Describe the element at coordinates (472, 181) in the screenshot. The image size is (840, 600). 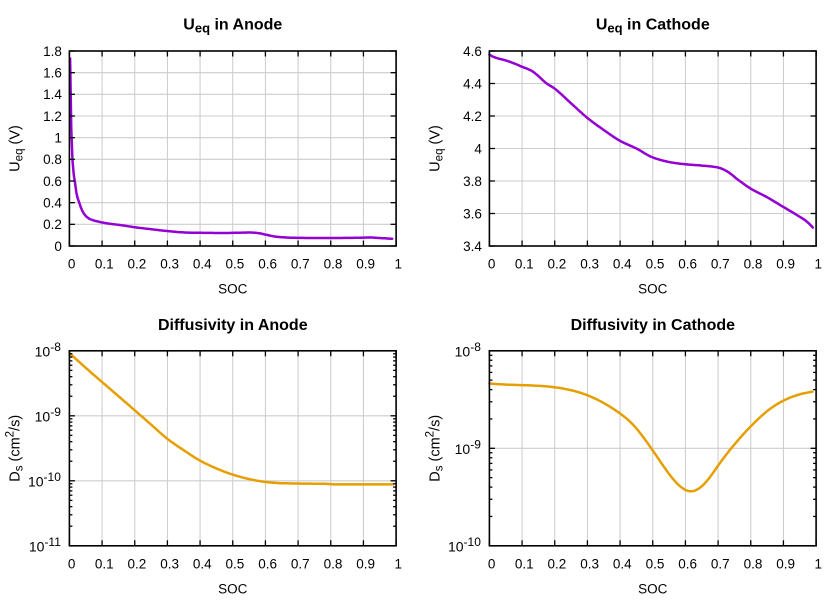
I see `svg-text: 3.8` at that location.